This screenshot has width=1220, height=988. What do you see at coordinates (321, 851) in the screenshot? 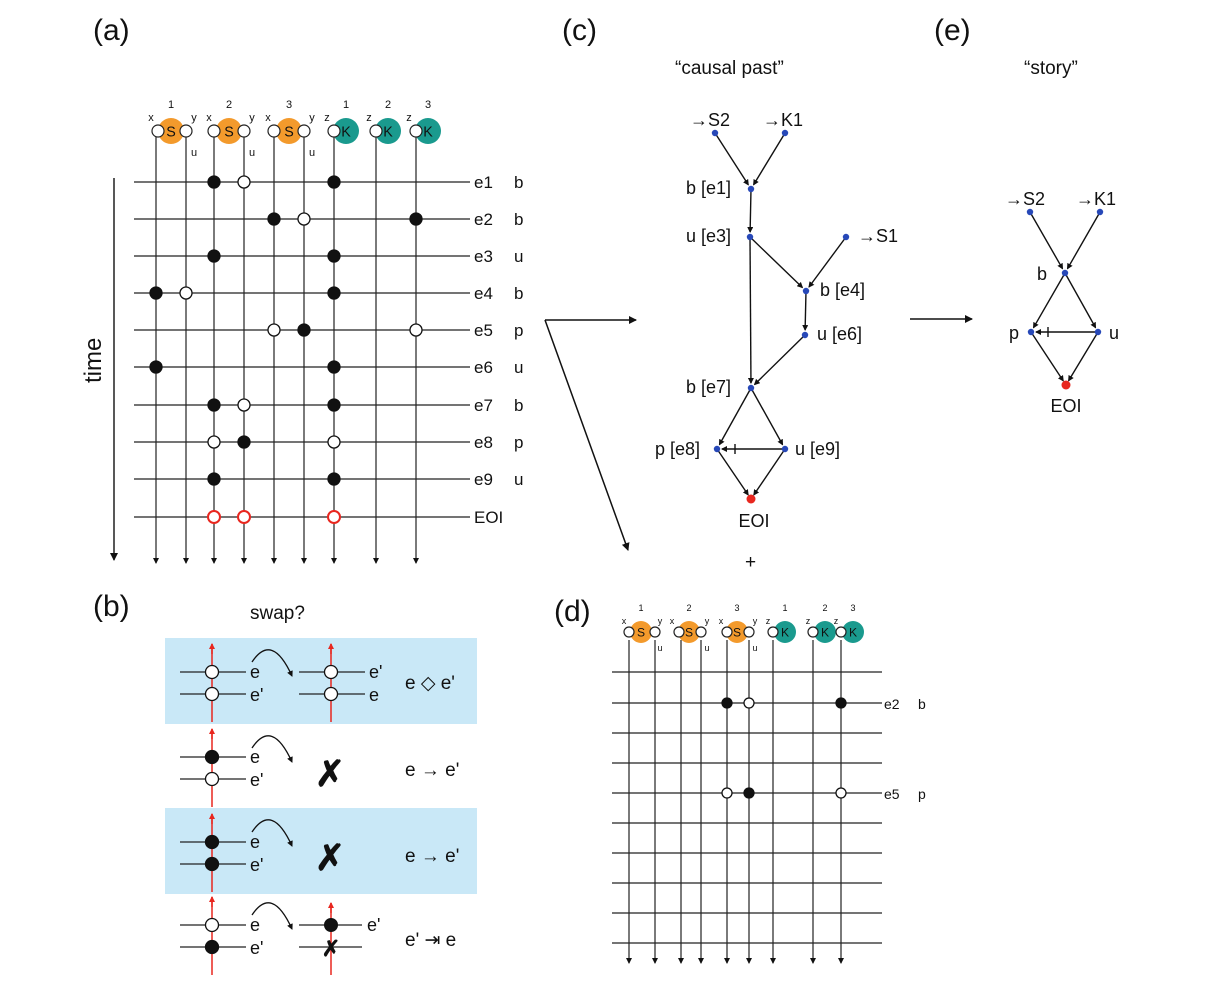
I see `swap-highlight-box` at bounding box center [321, 851].